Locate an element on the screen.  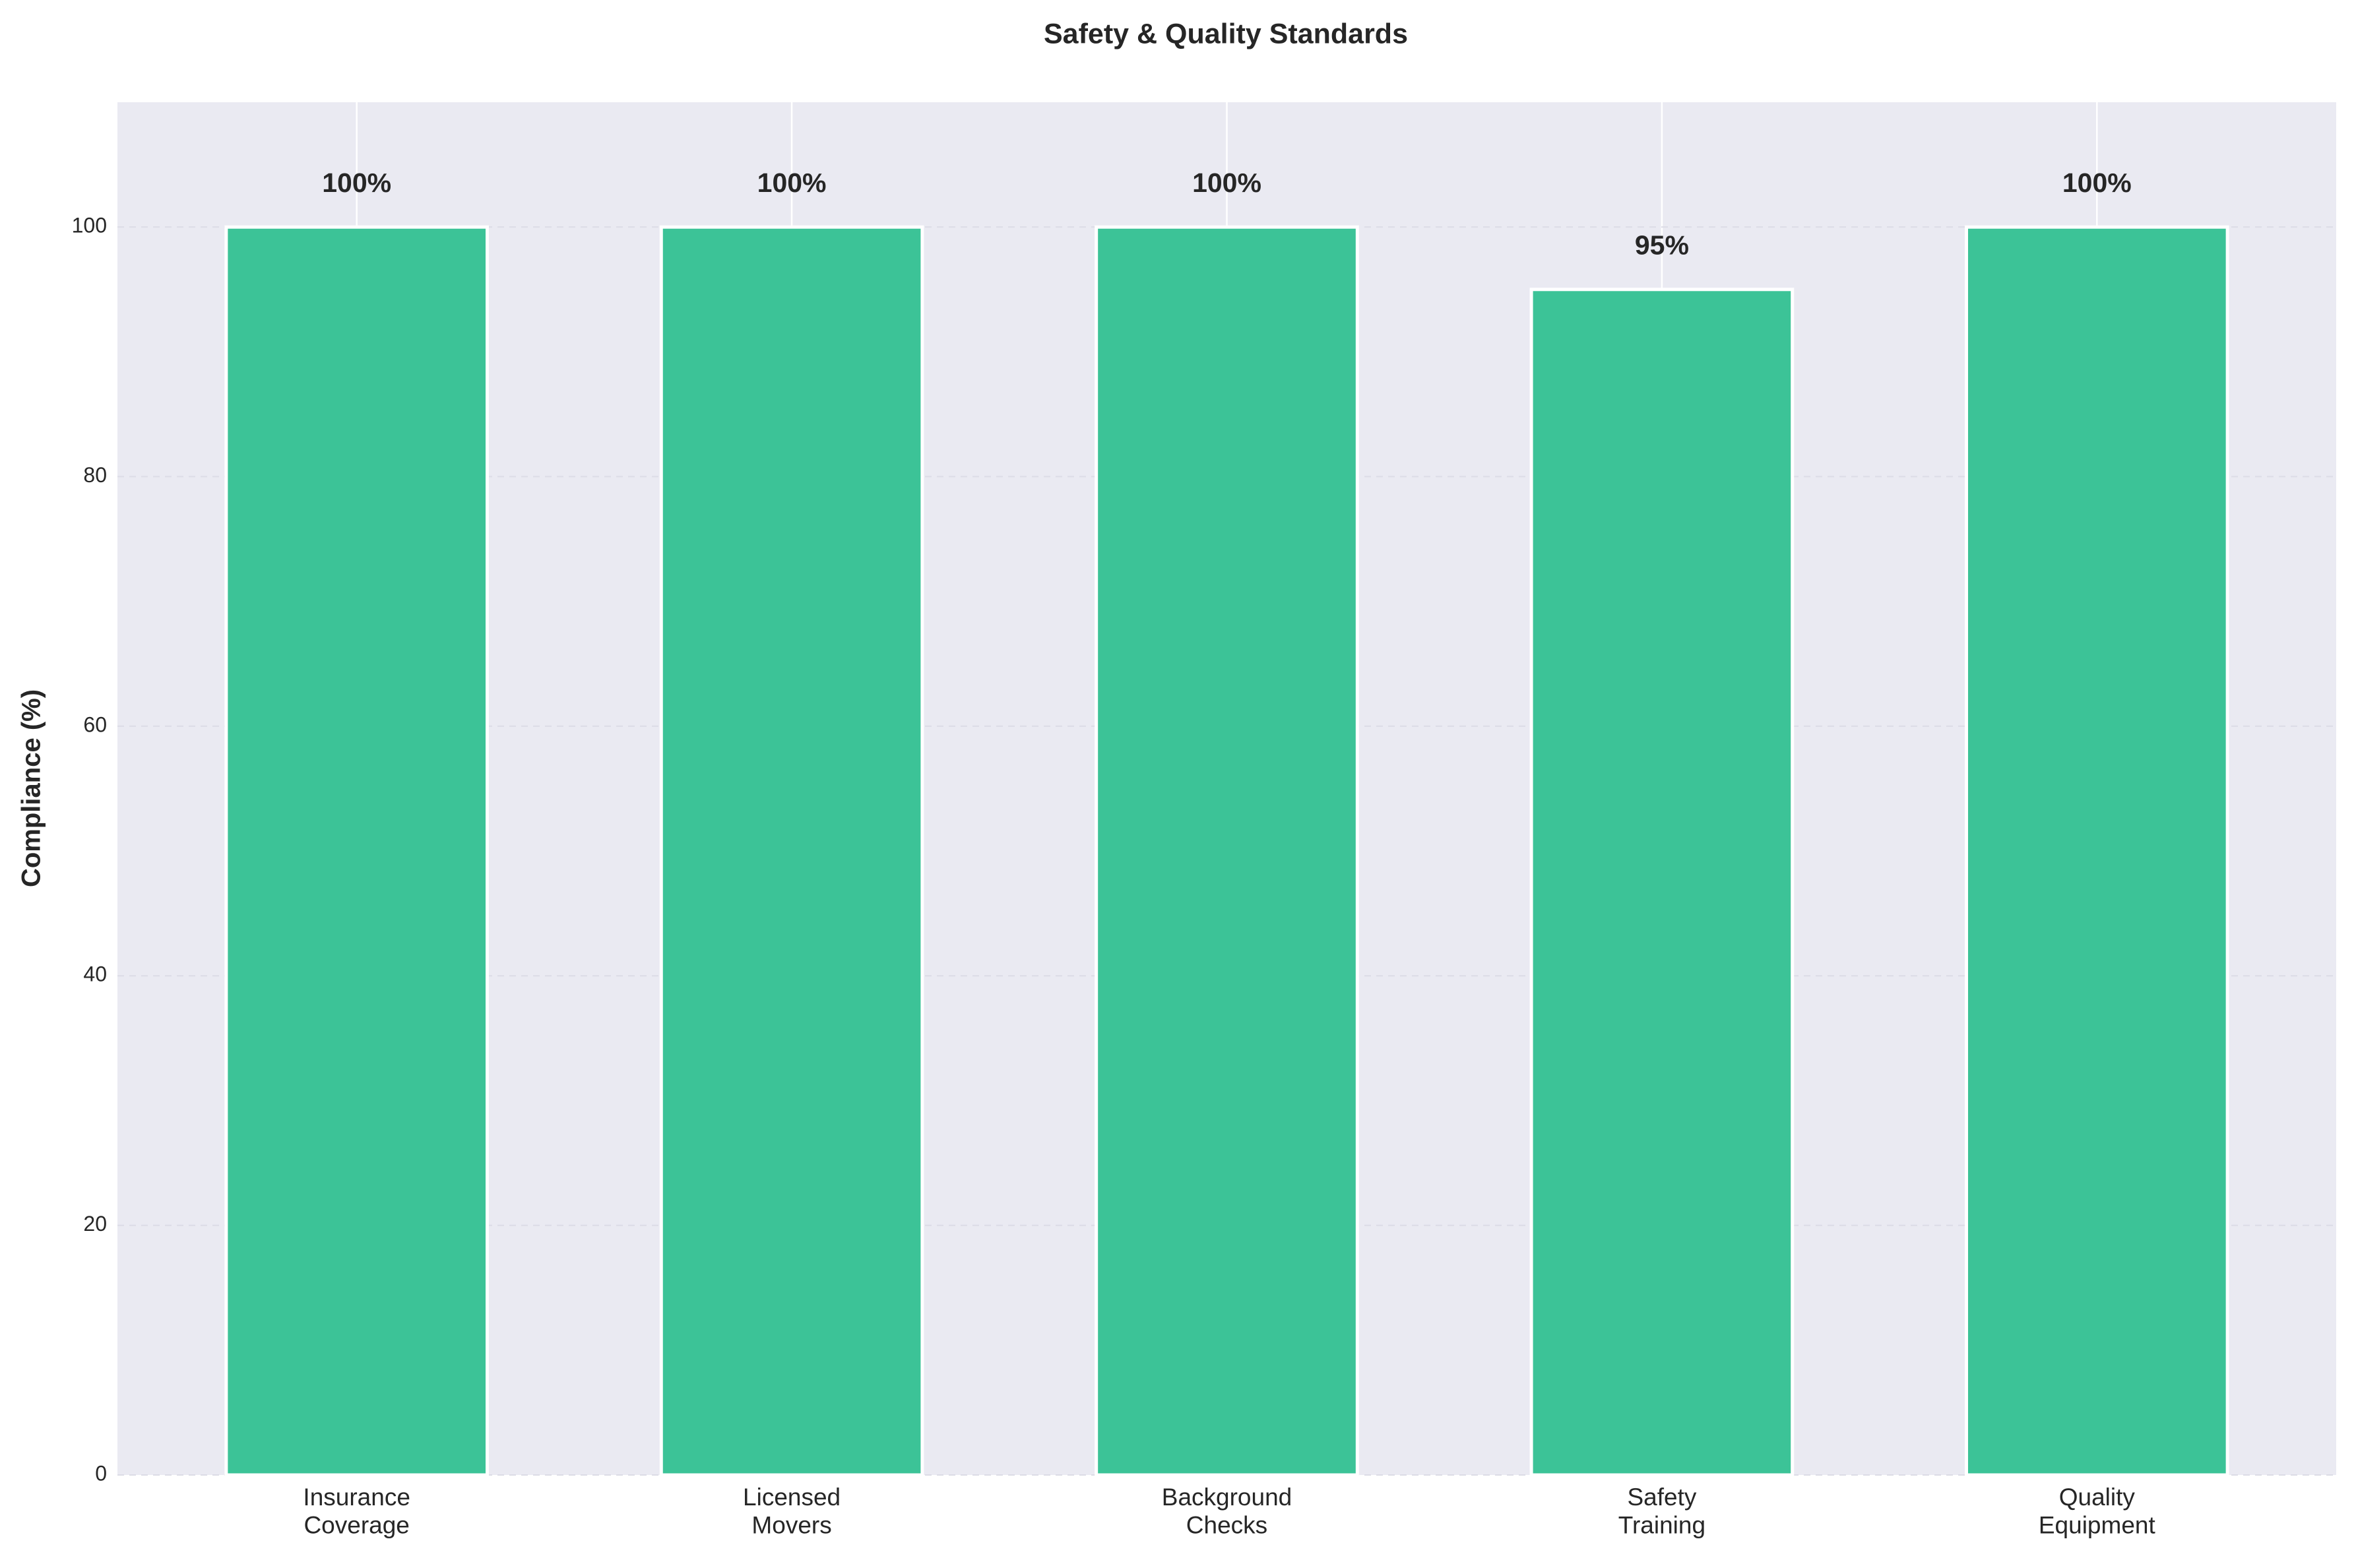
y-tick-label: 80 is located at coordinates (95, 475).